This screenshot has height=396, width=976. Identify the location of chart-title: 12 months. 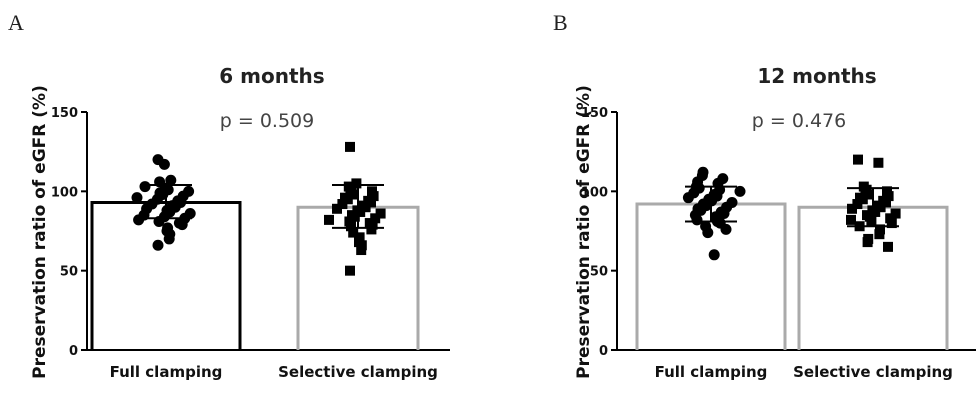
(816, 76).